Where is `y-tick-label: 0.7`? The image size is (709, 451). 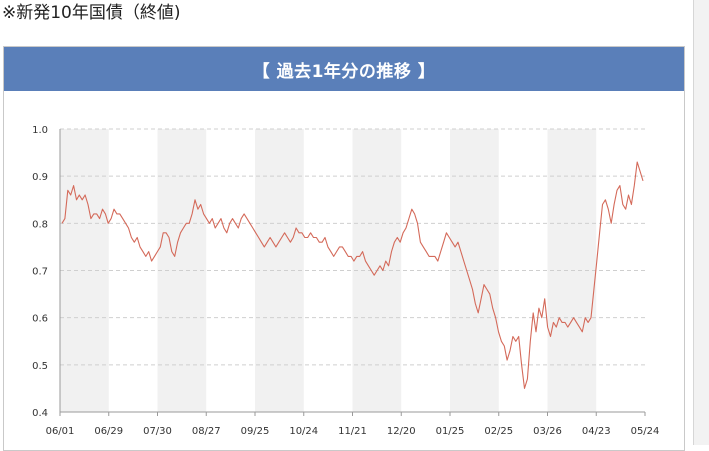 y-tick-label: 0.7 is located at coordinates (40, 272).